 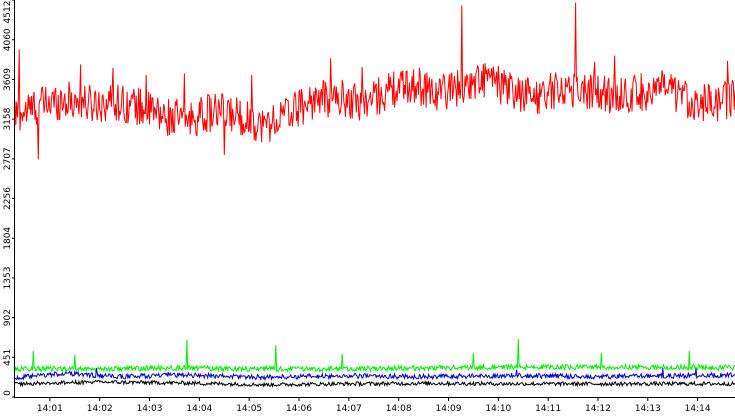 I want to click on x-tick-label: 14:09, so click(x=449, y=409).